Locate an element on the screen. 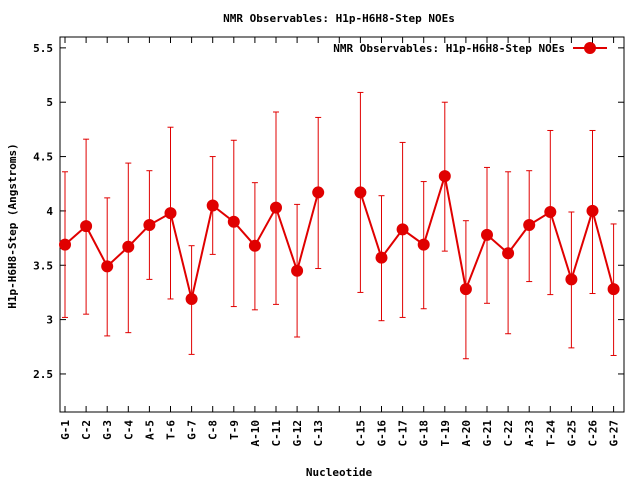  y-axis-label: H1p-H6H8-Step (Angstroms) is located at coordinates (12, 226).